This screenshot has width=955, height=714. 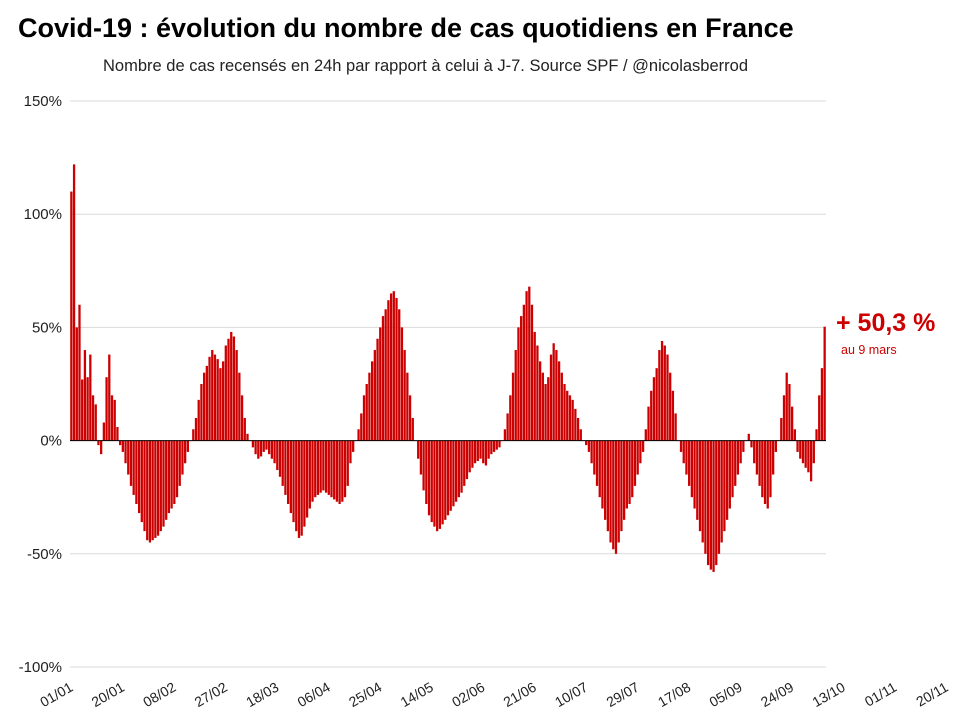 I want to click on x-tick-label: 08/02, so click(x=159, y=694).